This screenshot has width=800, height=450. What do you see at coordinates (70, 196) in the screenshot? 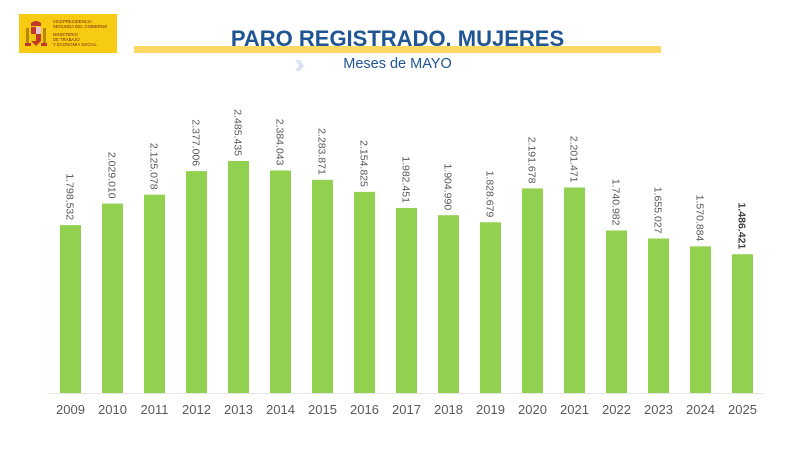
I see `data-label-2009: 1.798.532` at bounding box center [70, 196].